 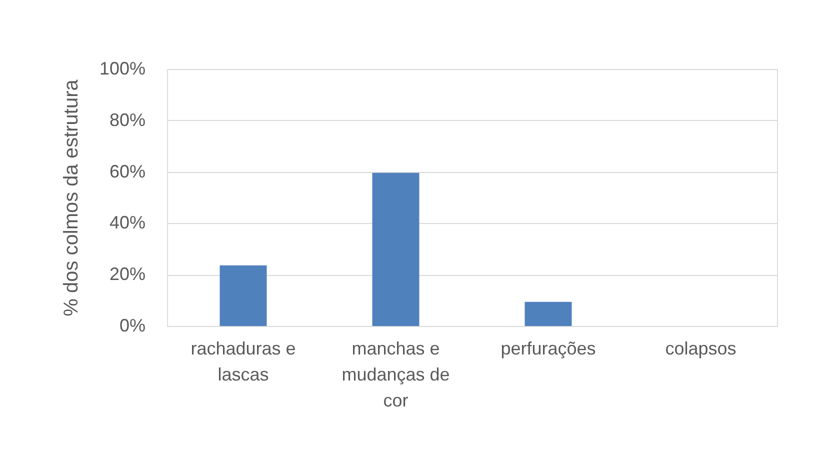 What do you see at coordinates (132, 326) in the screenshot?
I see `y-tick-label: 0%` at bounding box center [132, 326].